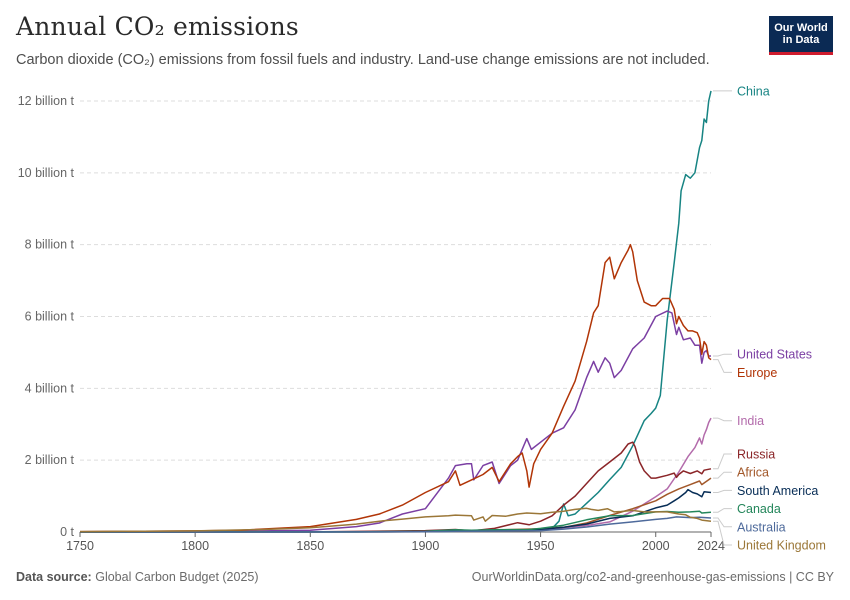 This screenshot has width=850, height=600. I want to click on y-tick-label: 10 billion t, so click(46, 173).